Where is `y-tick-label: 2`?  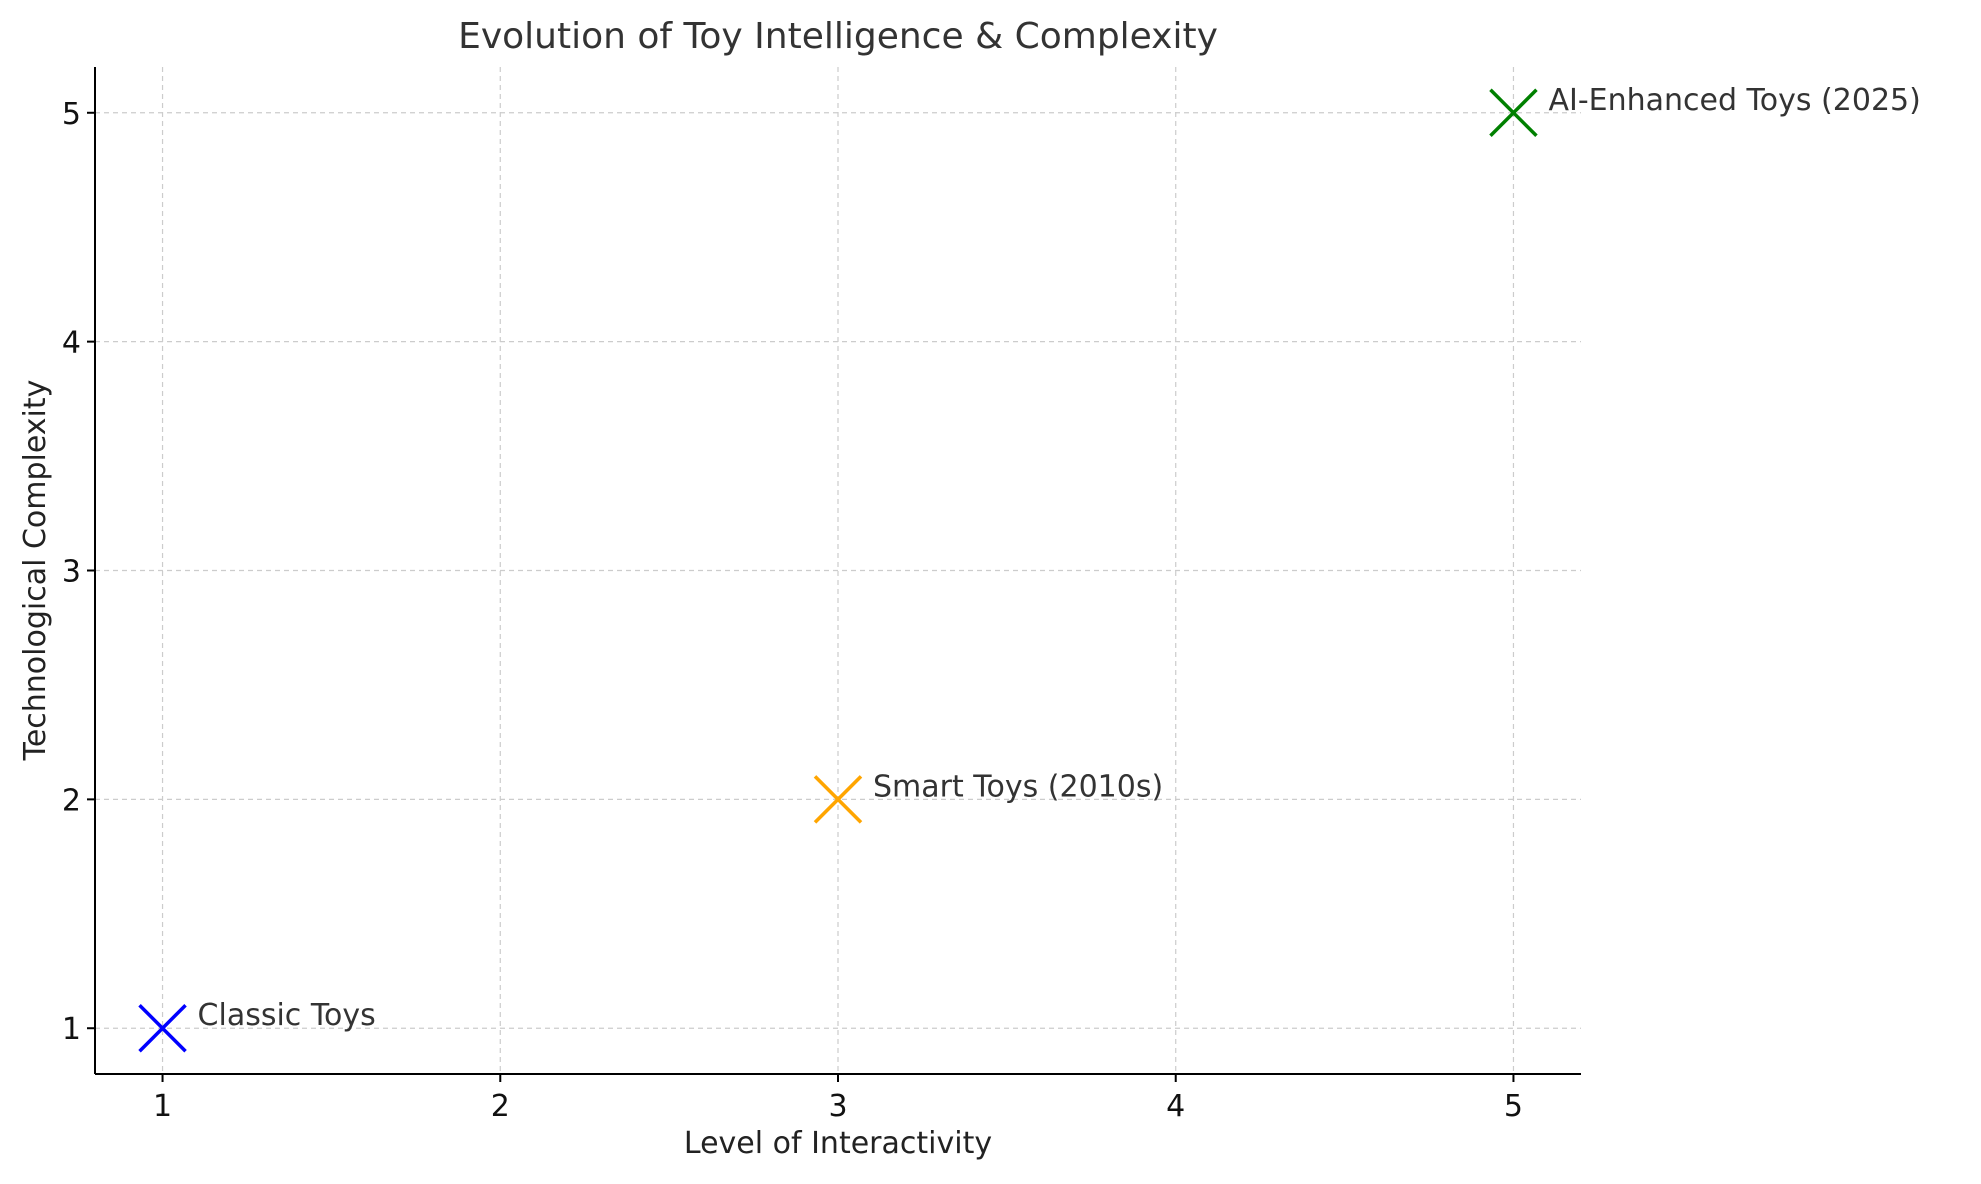 y-tick-label: 2 is located at coordinates (71, 800).